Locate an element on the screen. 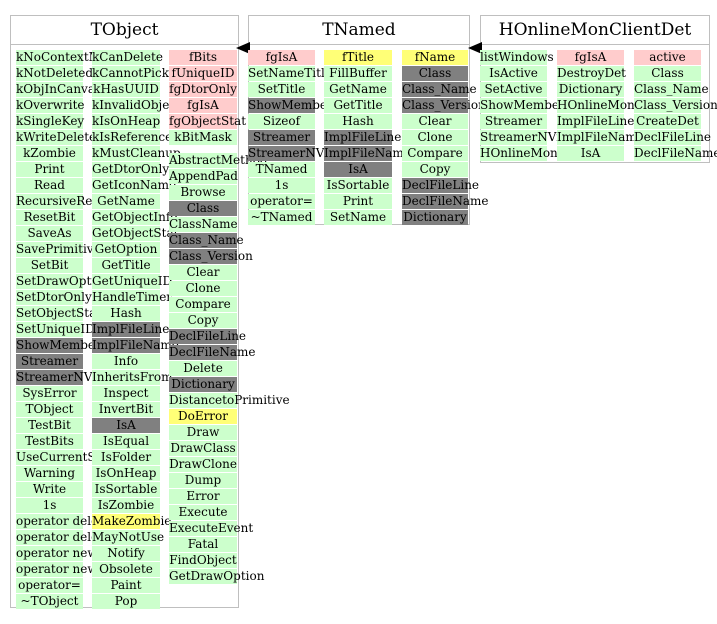 The height and width of the screenshot is (624, 717). class-member: fUniqueID is located at coordinates (203, 73).